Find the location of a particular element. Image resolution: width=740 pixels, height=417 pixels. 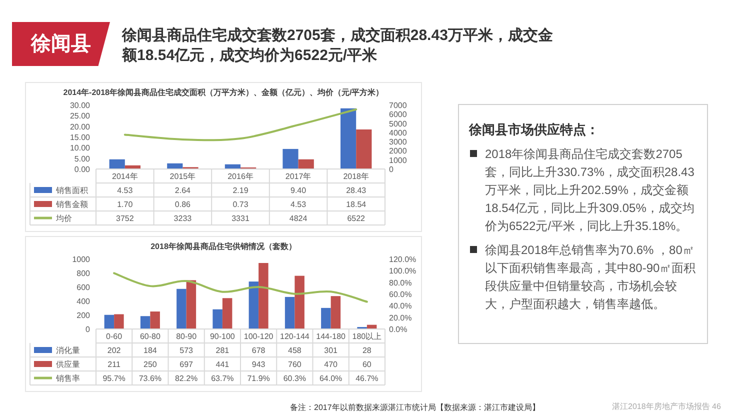

data-label: 3331 is located at coordinates (241, 218).